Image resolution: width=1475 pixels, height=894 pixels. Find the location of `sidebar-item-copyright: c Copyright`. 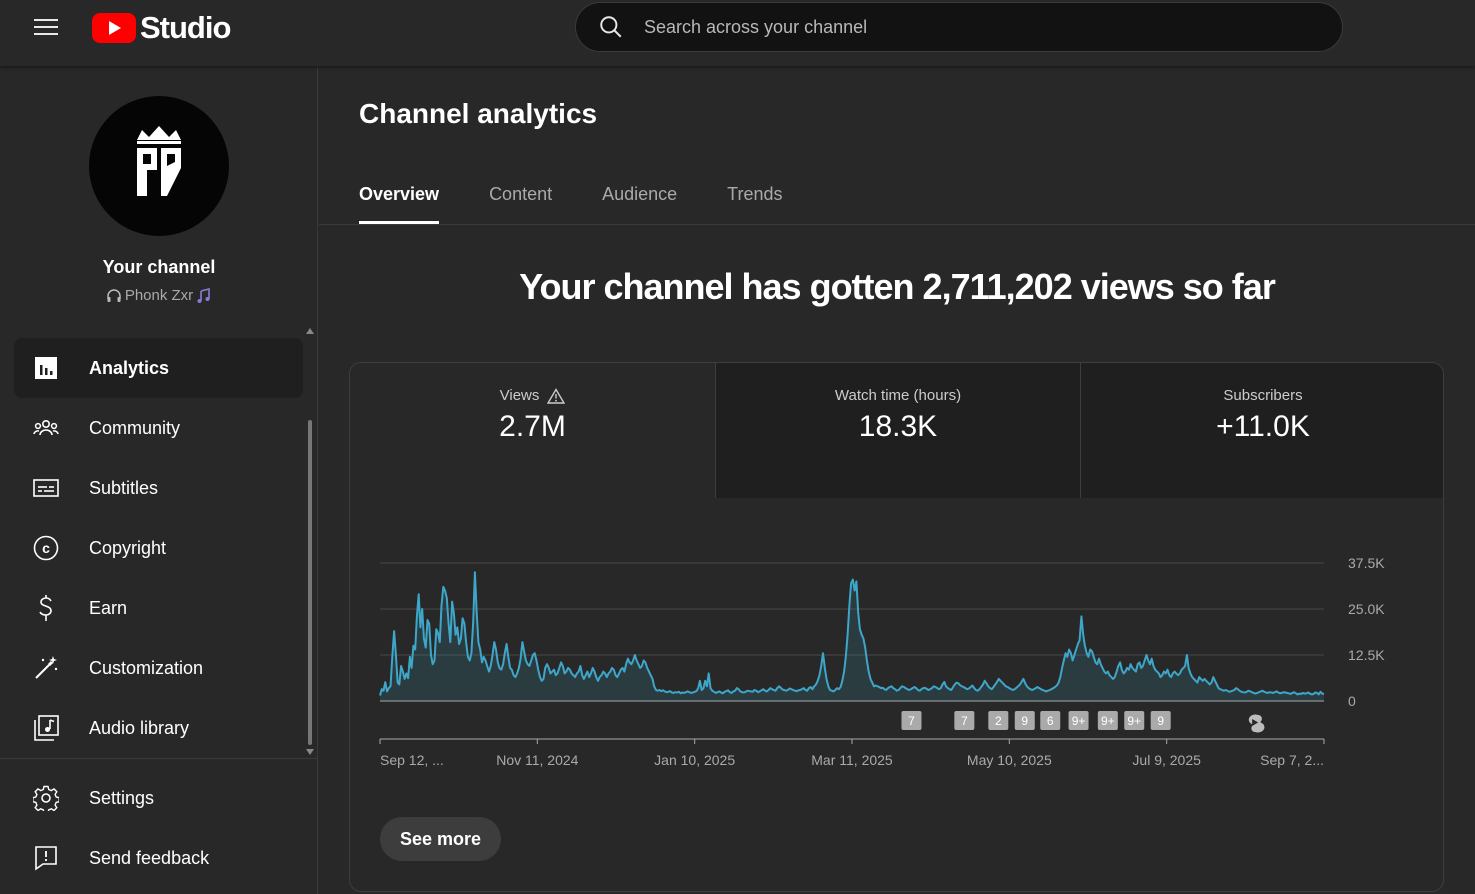

sidebar-item-copyright: c Copyright is located at coordinates (158, 548).